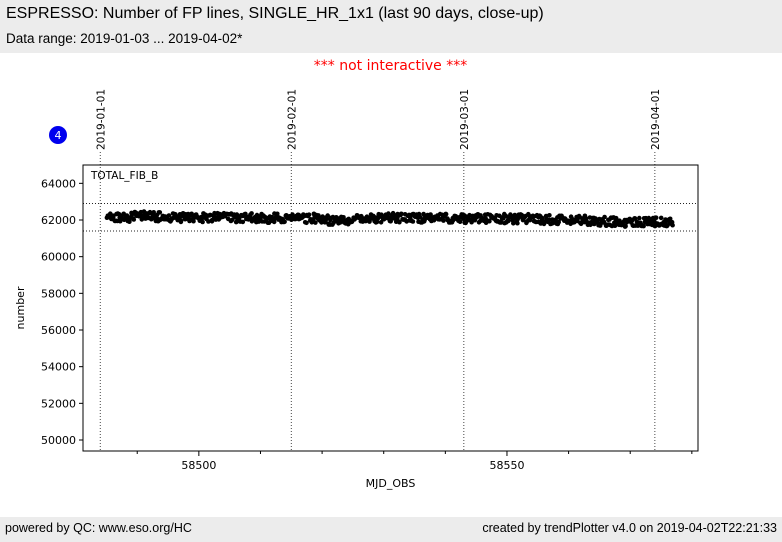  I want to click on date-tick-label: 2019-02-01, so click(292, 119).